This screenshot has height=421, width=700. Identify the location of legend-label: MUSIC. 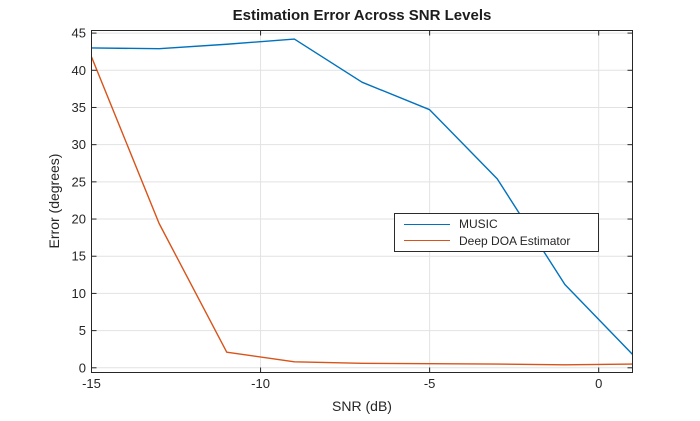
(478, 224).